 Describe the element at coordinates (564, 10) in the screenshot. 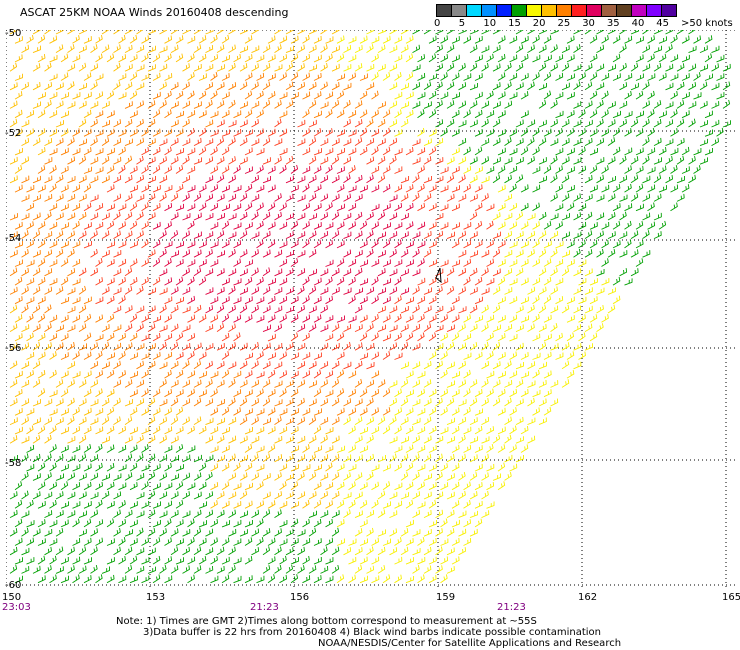

I see `scale-swatch` at that location.